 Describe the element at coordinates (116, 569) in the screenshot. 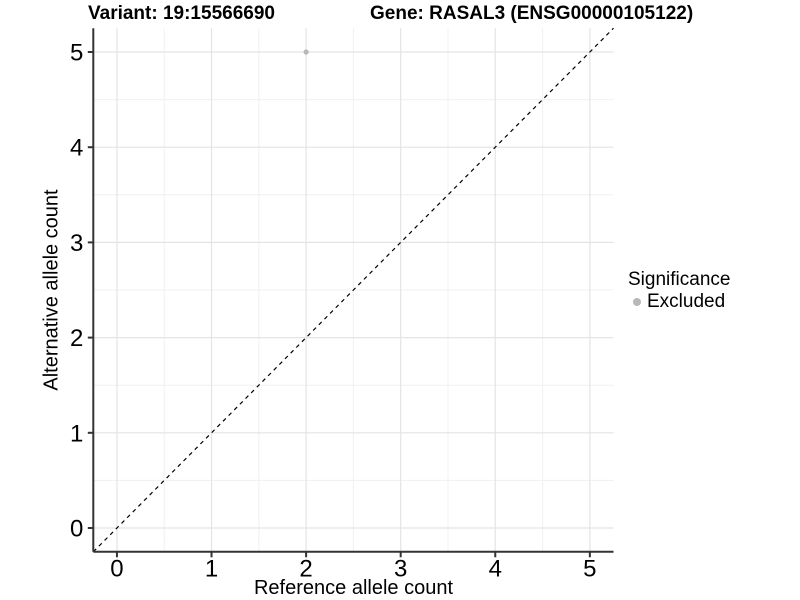

I see `x-tick-label: 0` at that location.